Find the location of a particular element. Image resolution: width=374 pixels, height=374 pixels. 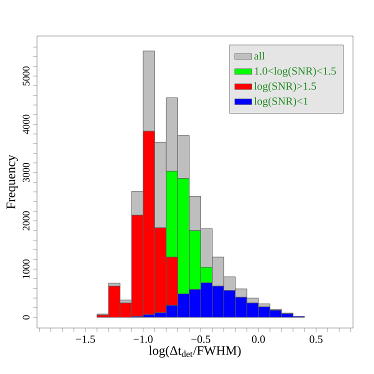

legend-label: all is located at coordinates (259, 56).